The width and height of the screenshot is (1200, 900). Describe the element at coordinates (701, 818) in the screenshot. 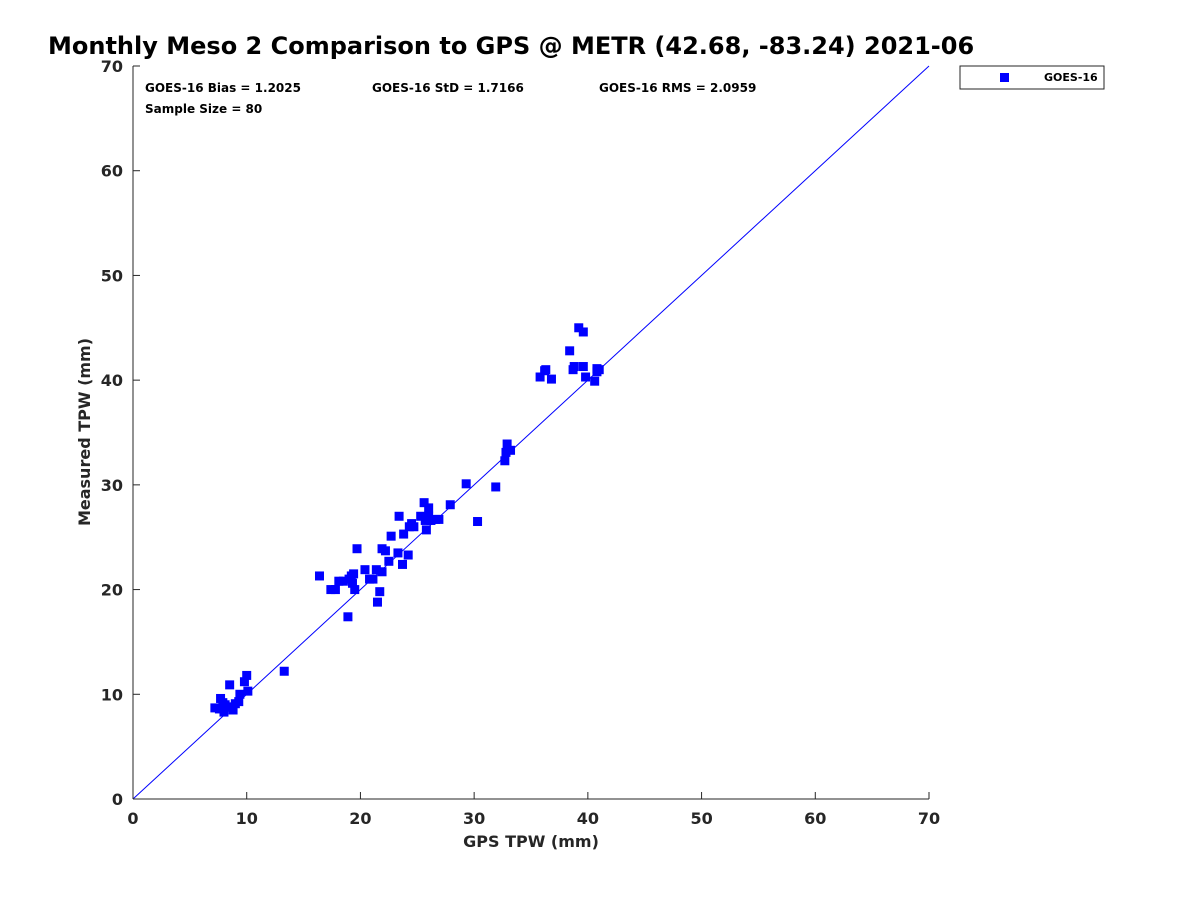

I see `x-tick-label: 50` at that location.